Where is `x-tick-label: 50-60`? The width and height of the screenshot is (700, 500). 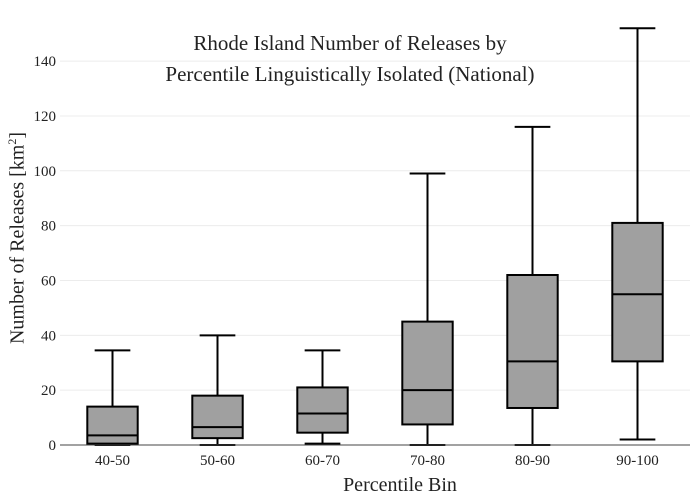
x-tick-label: 50-60 is located at coordinates (217, 461).